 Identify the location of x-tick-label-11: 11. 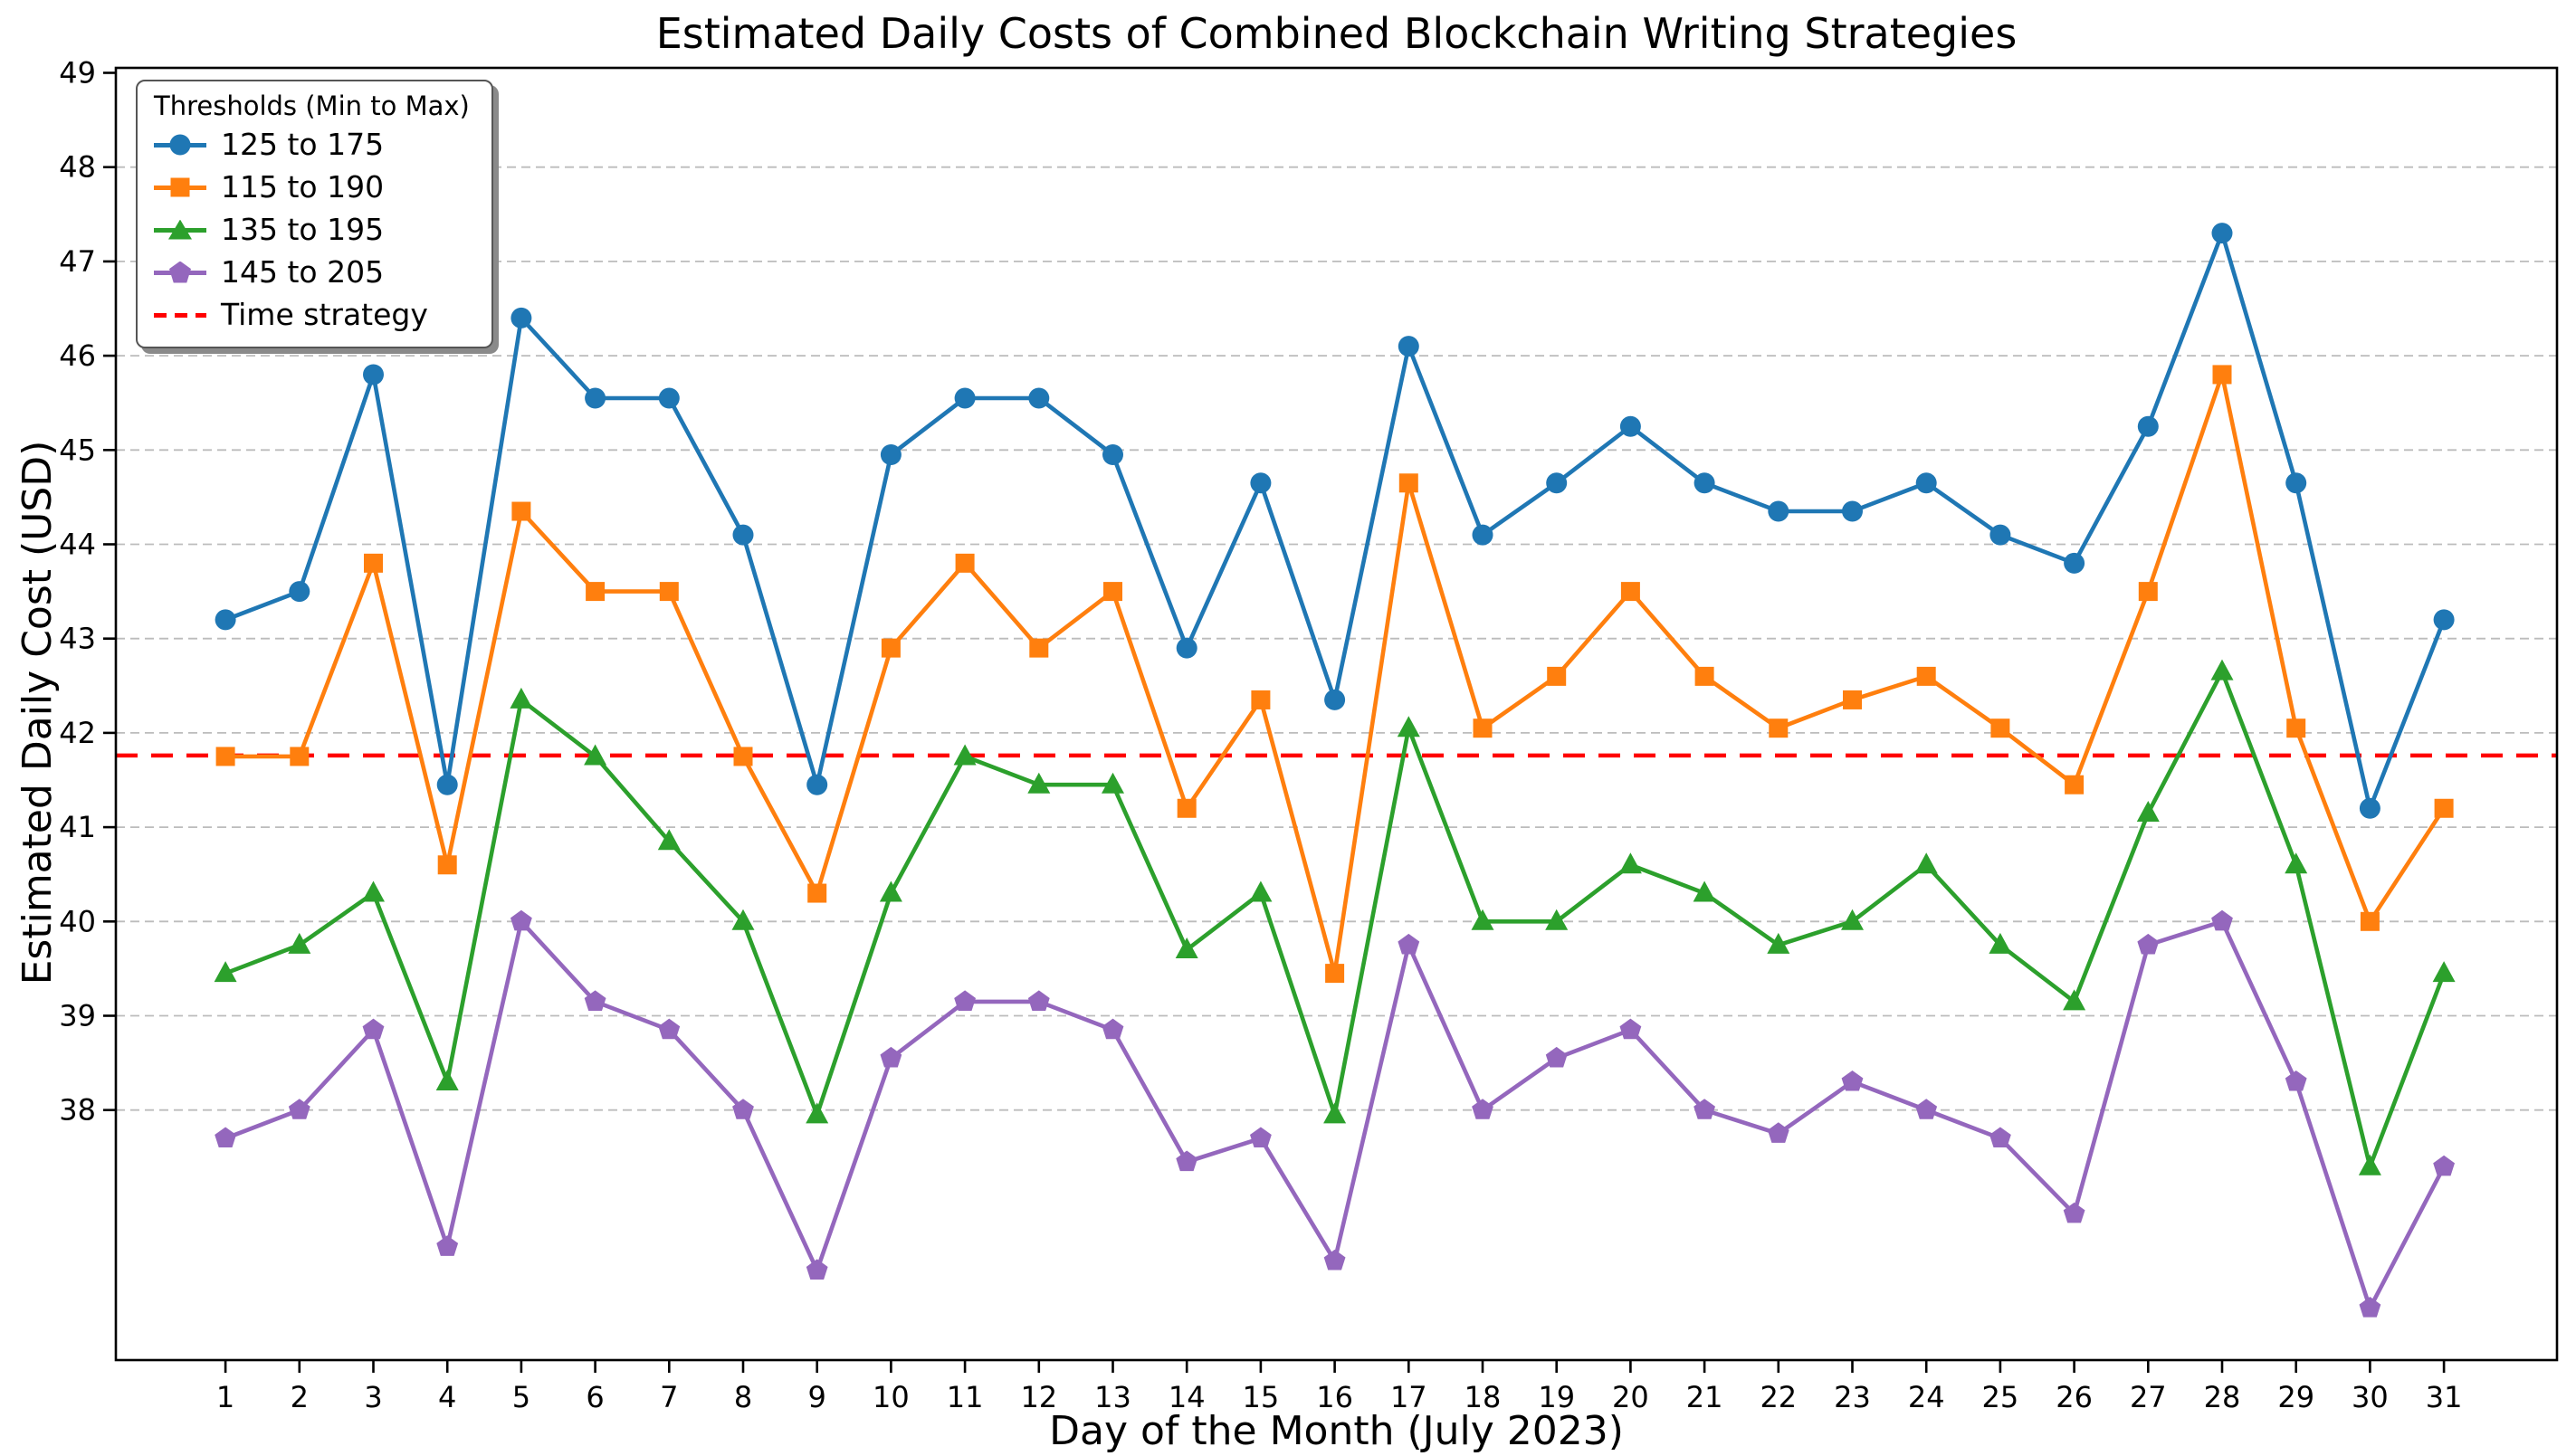
(966, 1397).